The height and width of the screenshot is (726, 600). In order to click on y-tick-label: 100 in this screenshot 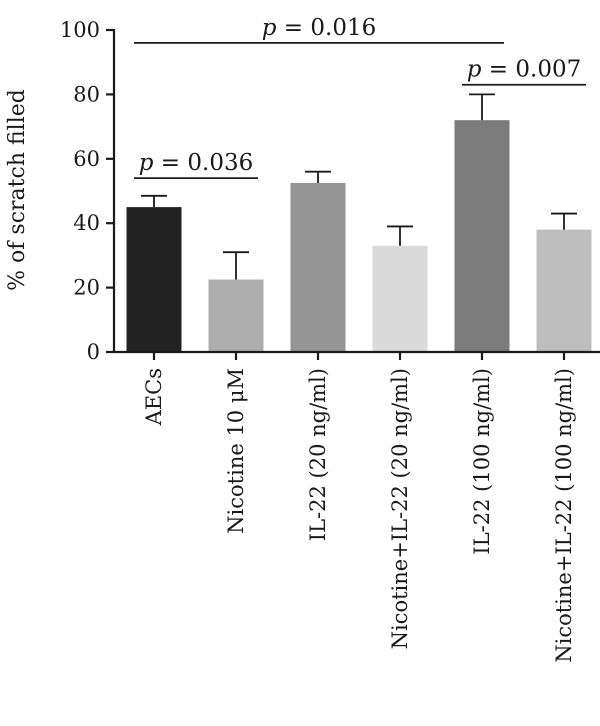, I will do `click(80, 30)`.